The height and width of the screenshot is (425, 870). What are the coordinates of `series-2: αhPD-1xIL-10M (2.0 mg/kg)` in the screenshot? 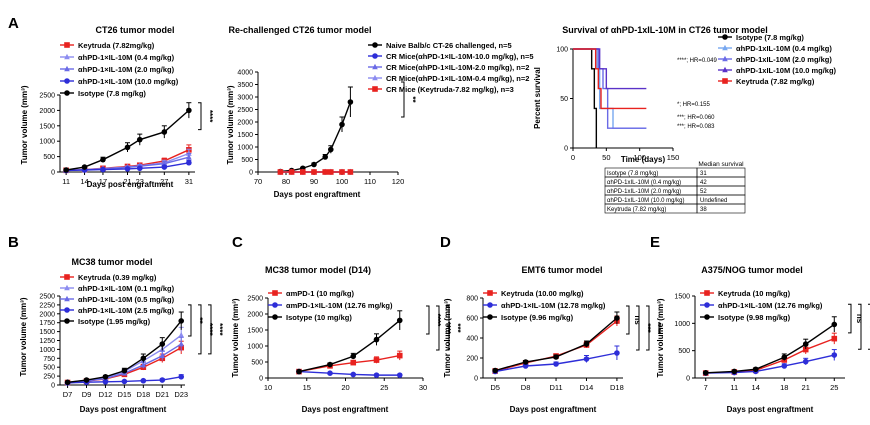 It's located at (702, 88).